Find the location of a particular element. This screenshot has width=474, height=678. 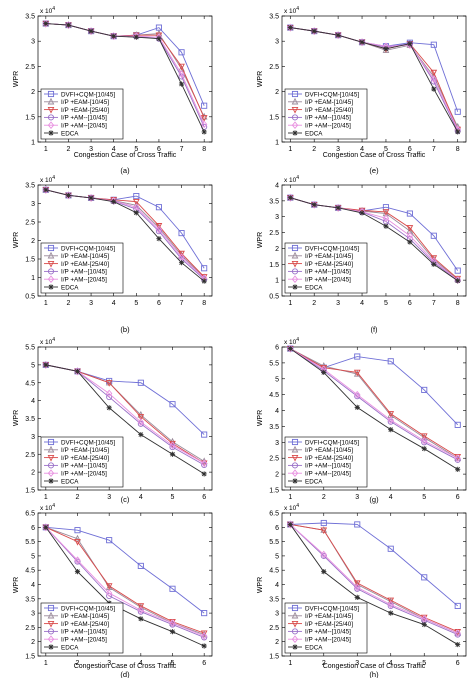

plot-frame is located at coordinates (125, 79).